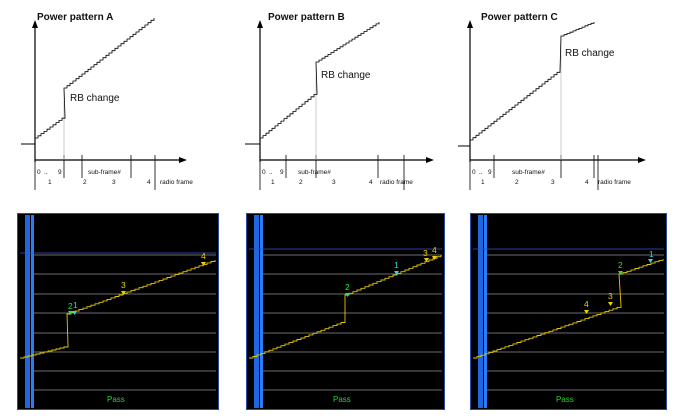 The image size is (678, 416). I want to click on measurement-screen-a: 2 1 3 4 Pass, so click(118, 311).